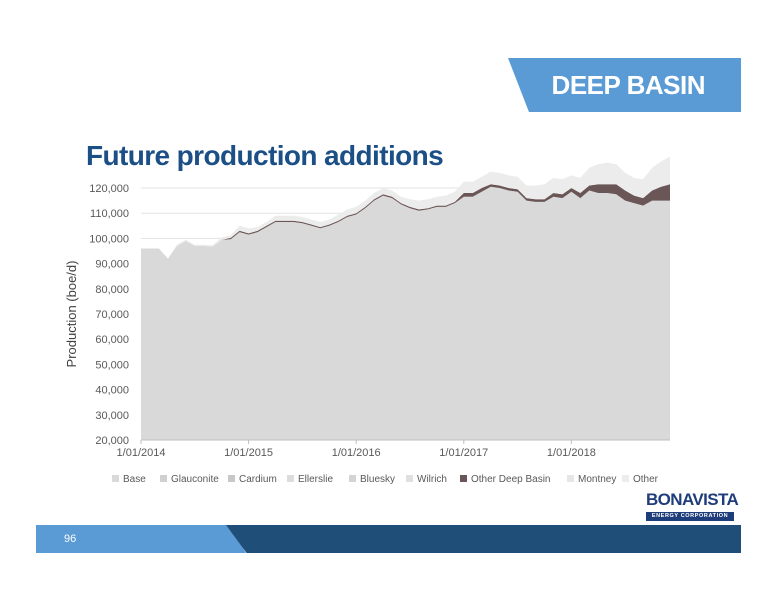 The height and width of the screenshot is (600, 776). I want to click on legend-label: Base, so click(134, 479).